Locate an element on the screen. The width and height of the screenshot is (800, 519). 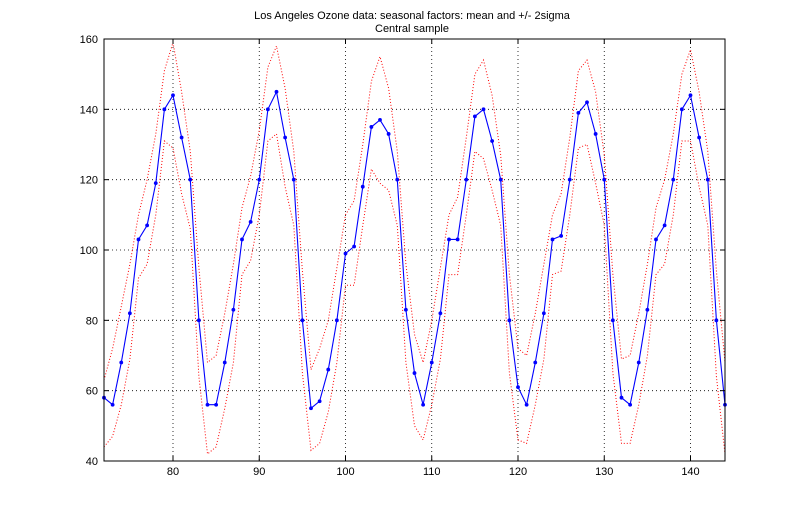
x-tick-label: 110 is located at coordinates (432, 472).